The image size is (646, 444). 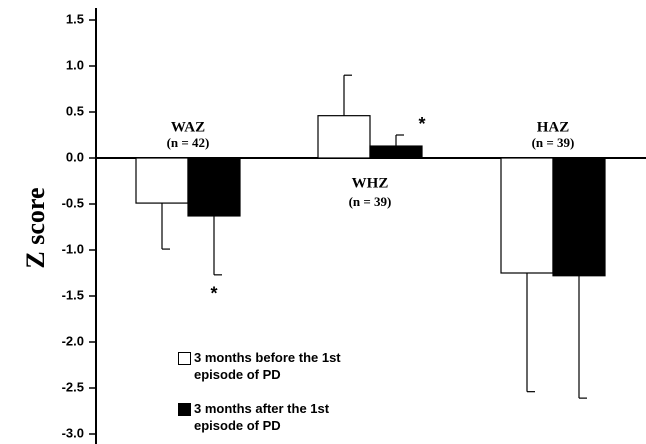 I want to click on legend-label: 3 months after the 1st episode of PD, so click(x=262, y=417).